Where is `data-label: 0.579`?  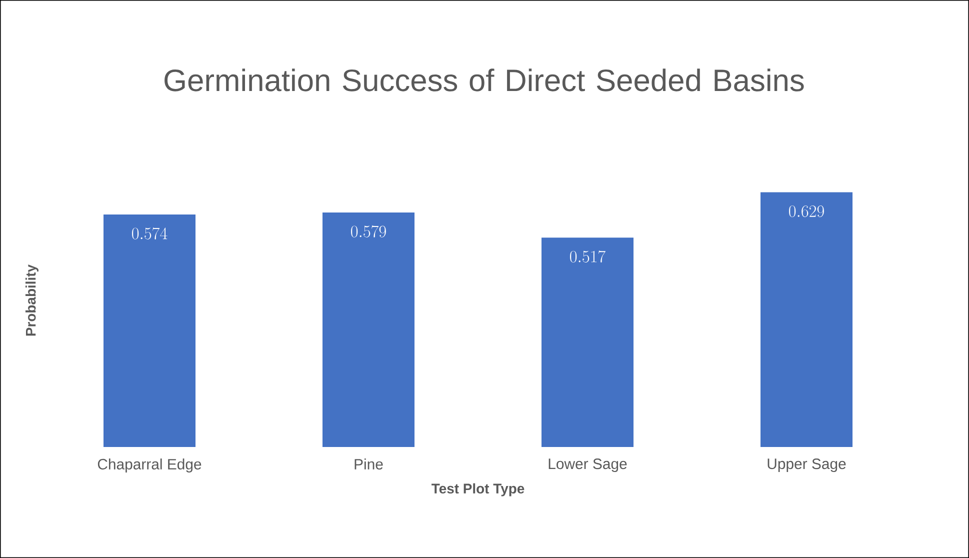 data-label: 0.579 is located at coordinates (368, 231).